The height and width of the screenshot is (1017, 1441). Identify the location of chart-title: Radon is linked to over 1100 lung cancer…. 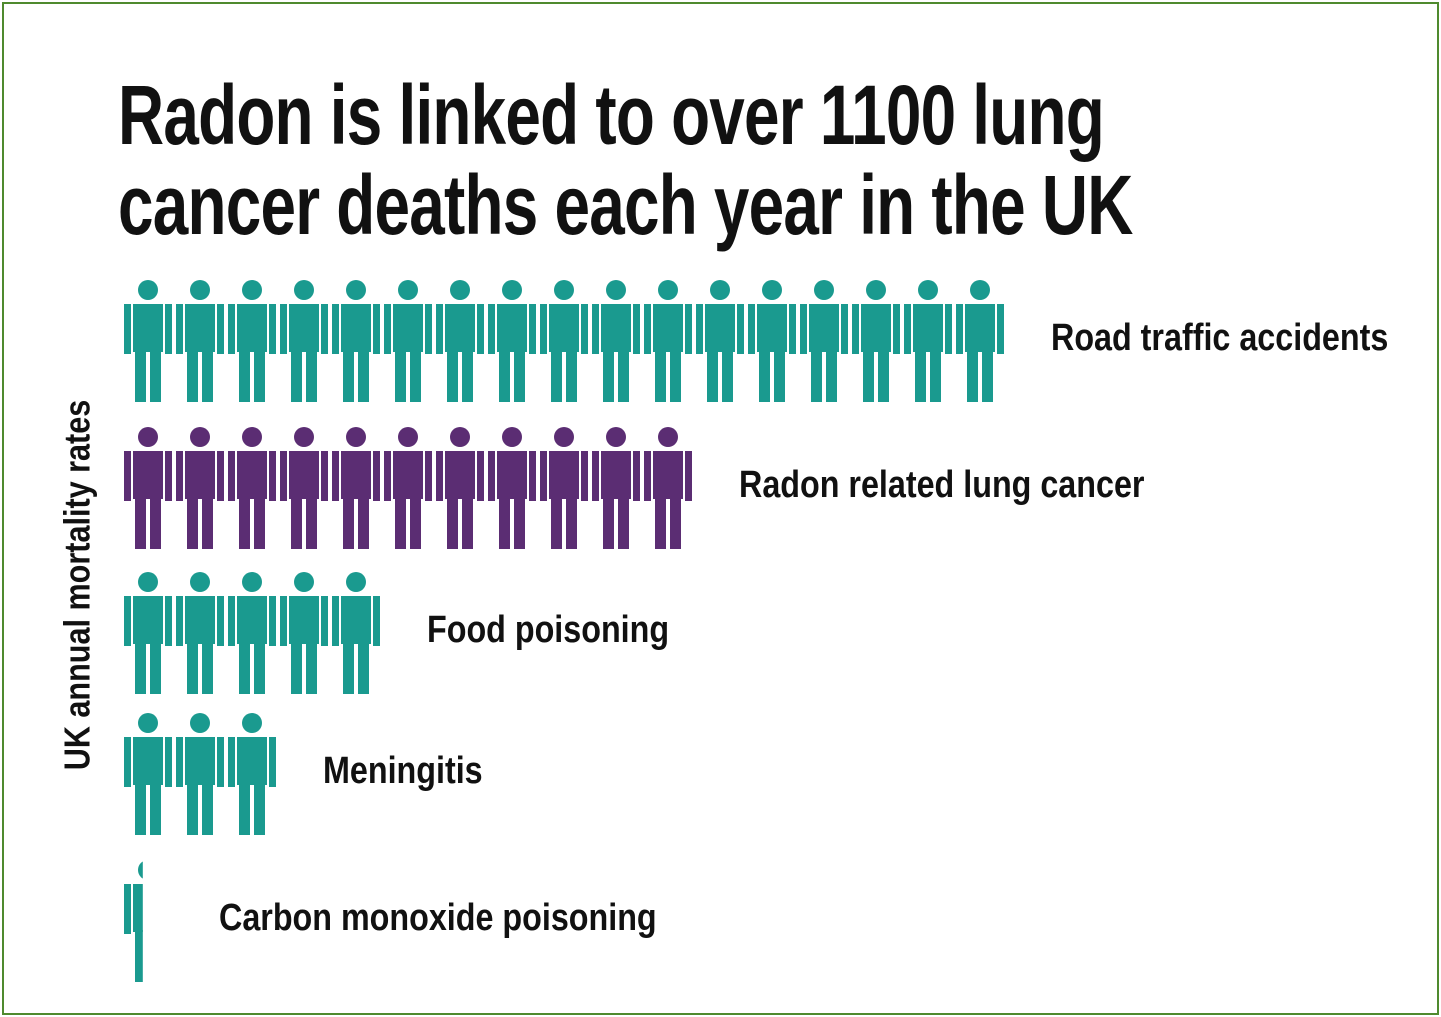
(625, 160).